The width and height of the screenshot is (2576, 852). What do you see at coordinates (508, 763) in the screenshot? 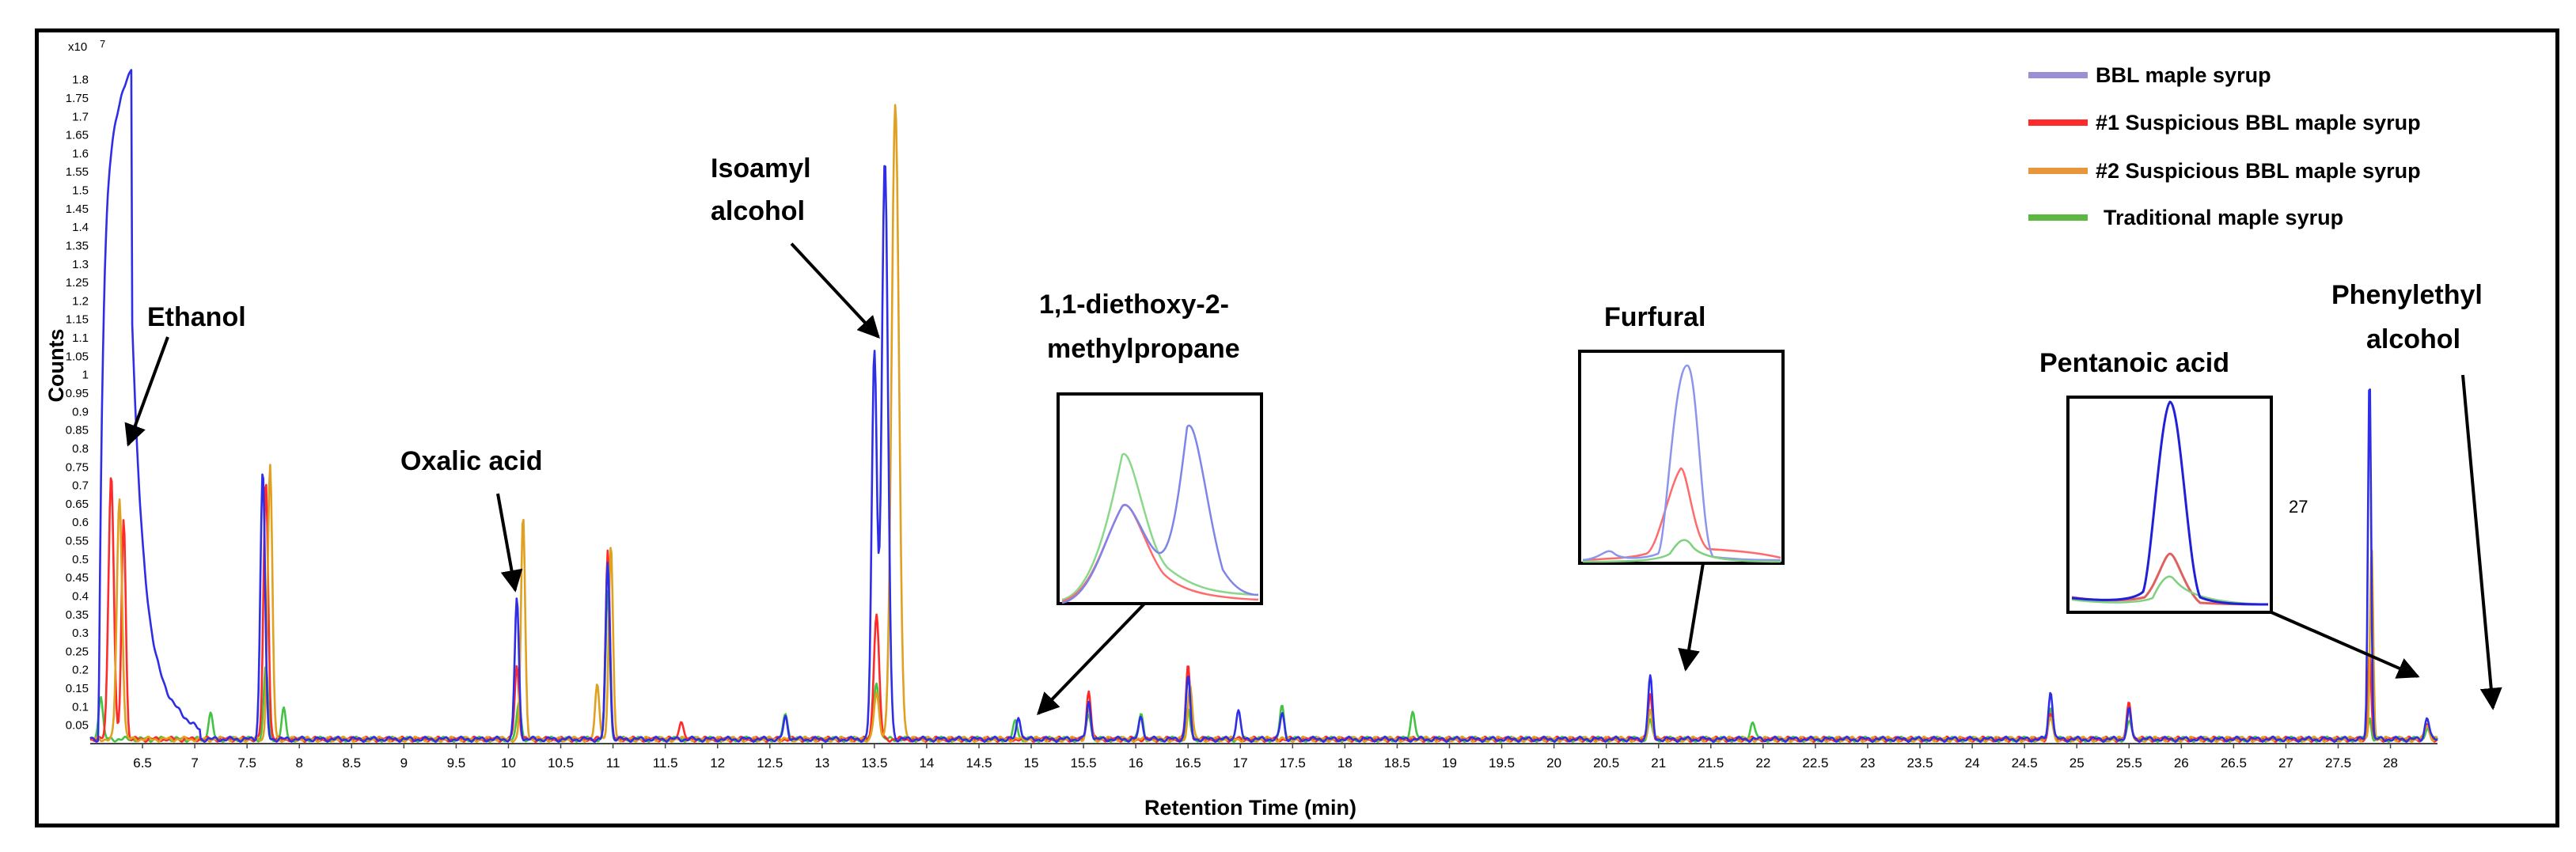
I see `x-tick-label: 10` at bounding box center [508, 763].